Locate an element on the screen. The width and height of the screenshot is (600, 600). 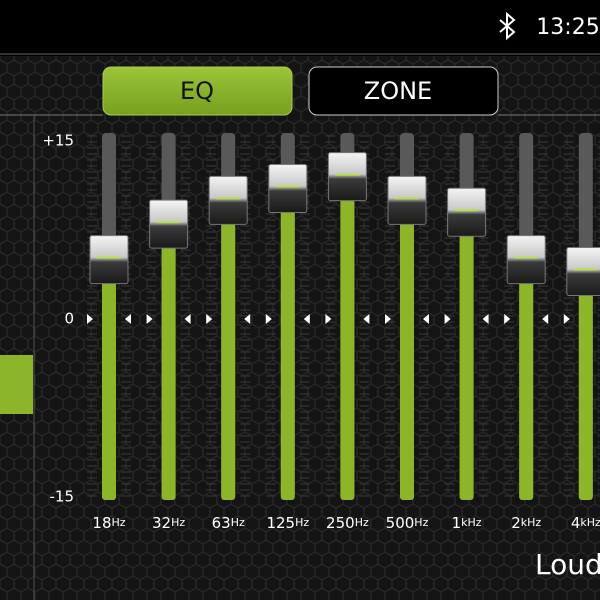
band-freq: 250 is located at coordinates (340, 523).